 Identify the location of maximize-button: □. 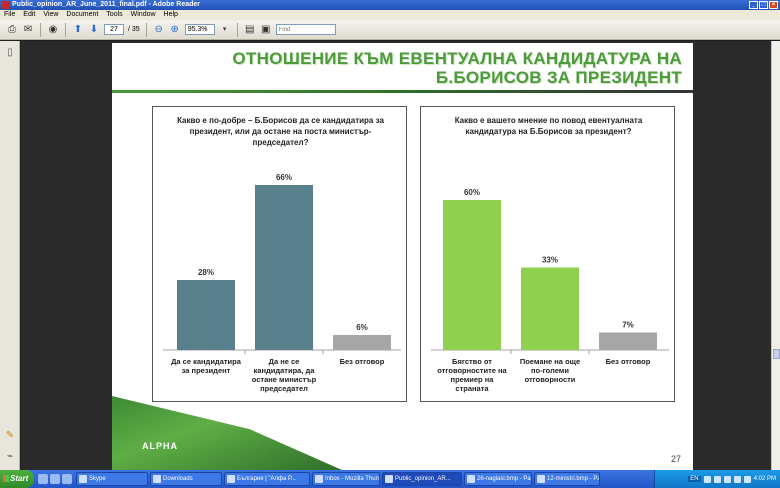
(763, 5).